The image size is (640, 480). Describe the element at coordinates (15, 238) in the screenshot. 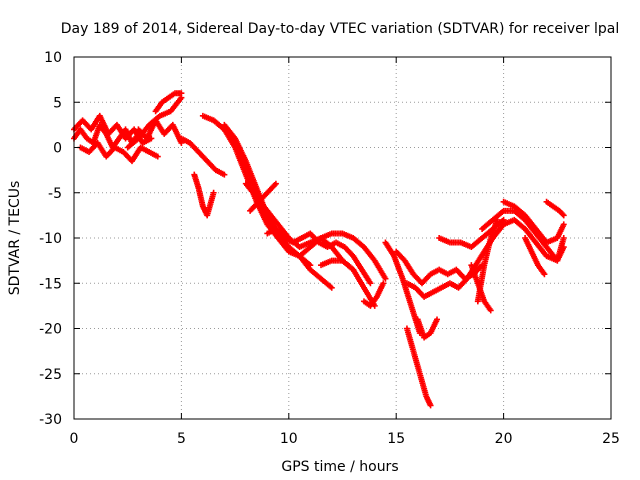

I see `y-axis-label: SDTVAR / TECUs` at that location.